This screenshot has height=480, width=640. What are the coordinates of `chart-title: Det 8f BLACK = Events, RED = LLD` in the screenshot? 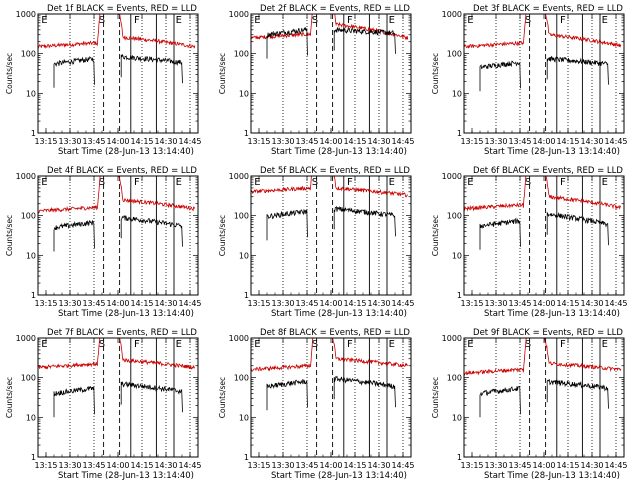 It's located at (335, 333).